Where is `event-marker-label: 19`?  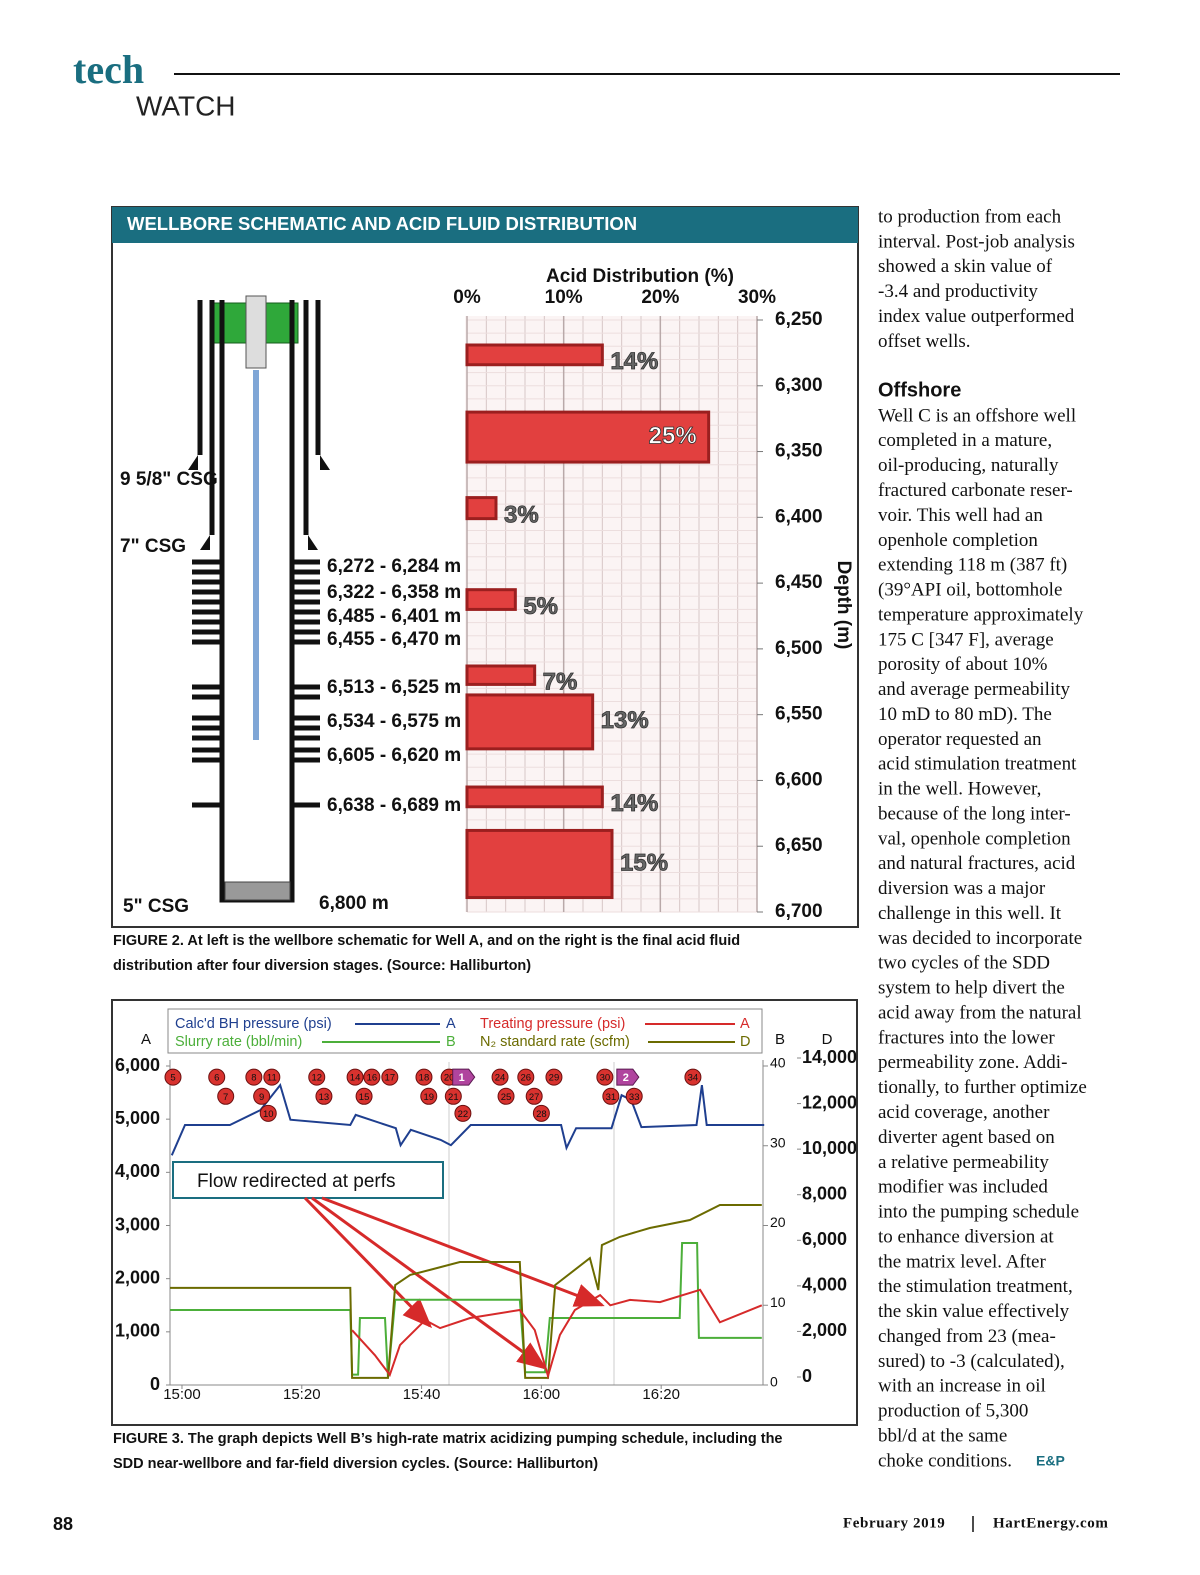 event-marker-label: 19 is located at coordinates (428, 1097).